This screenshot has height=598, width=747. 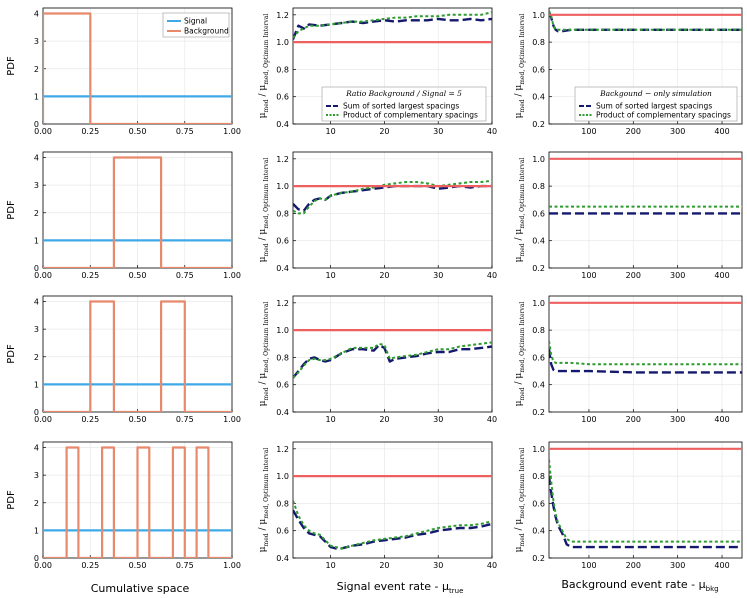 What do you see at coordinates (140, 588) in the screenshot?
I see `x-axis-label-cumulative: Cumulative space` at bounding box center [140, 588].